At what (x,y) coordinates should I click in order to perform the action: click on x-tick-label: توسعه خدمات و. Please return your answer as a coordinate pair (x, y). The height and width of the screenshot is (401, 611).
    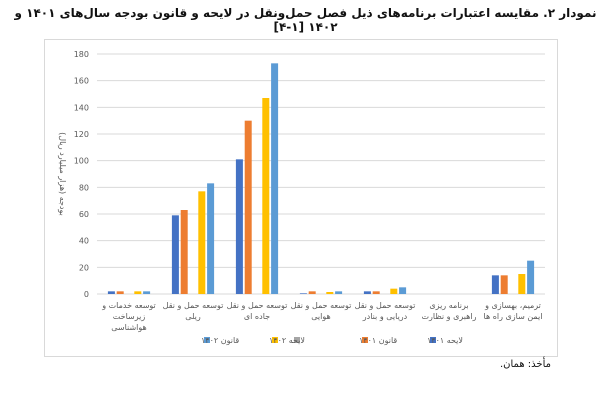
    Looking at the image, I should click on (128, 305).